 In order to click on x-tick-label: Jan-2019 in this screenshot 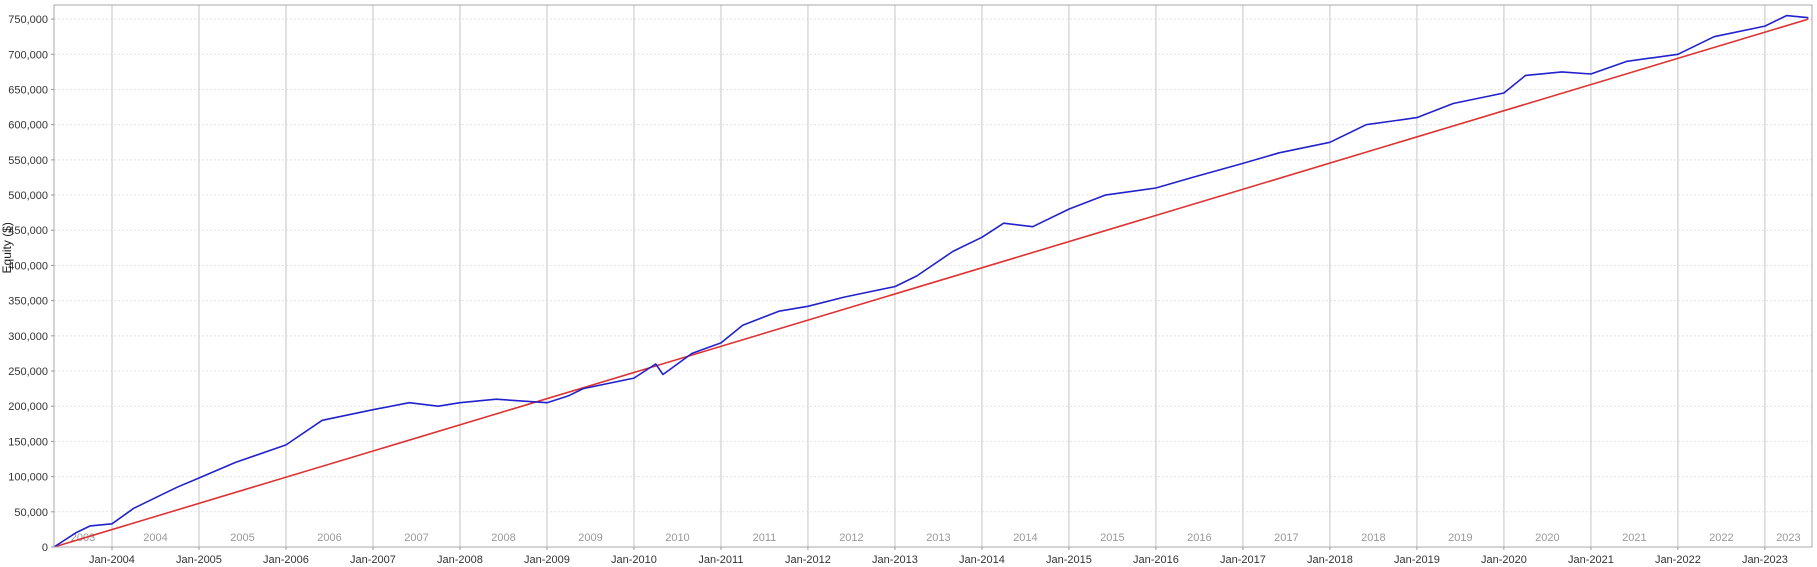, I will do `click(1417, 560)`.